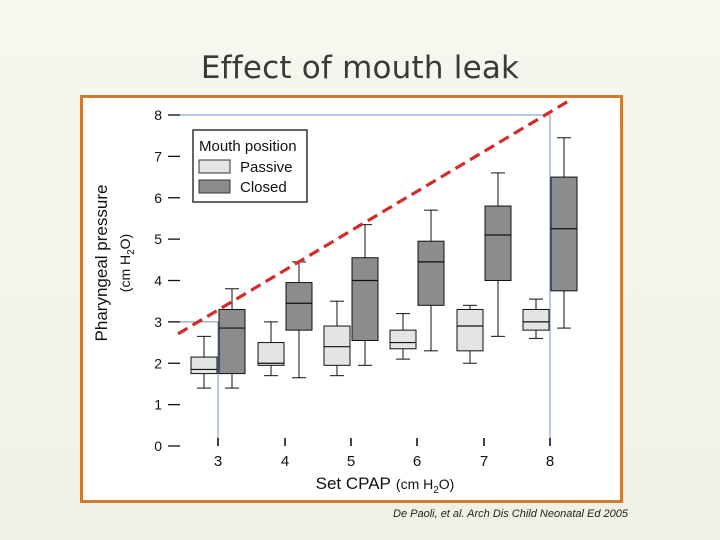 The image size is (720, 540). I want to click on x-tick-label-8: 8, so click(550, 461).